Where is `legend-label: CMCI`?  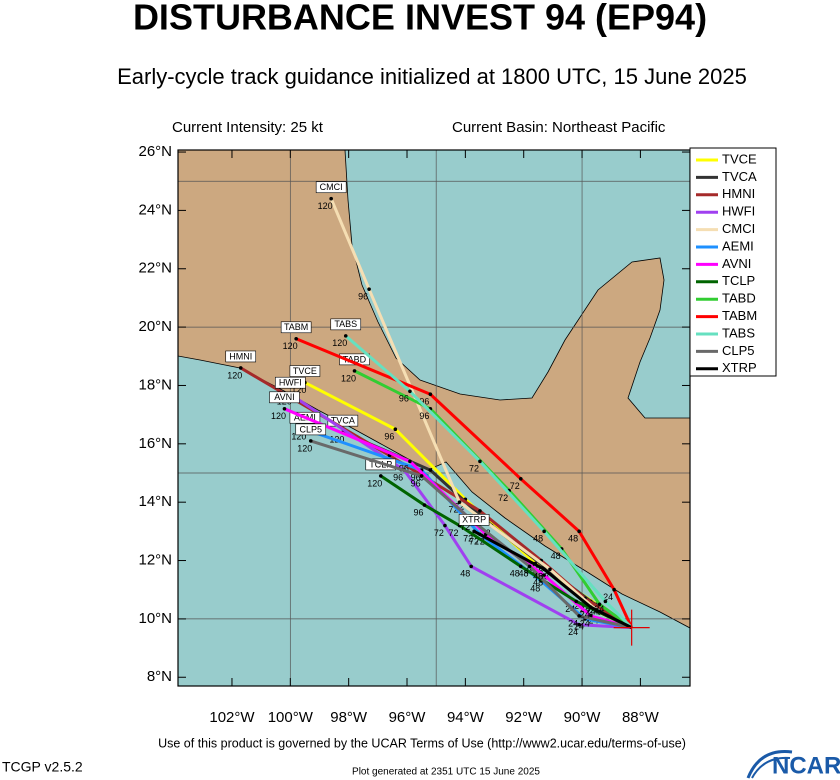 legend-label: CMCI is located at coordinates (738, 228).